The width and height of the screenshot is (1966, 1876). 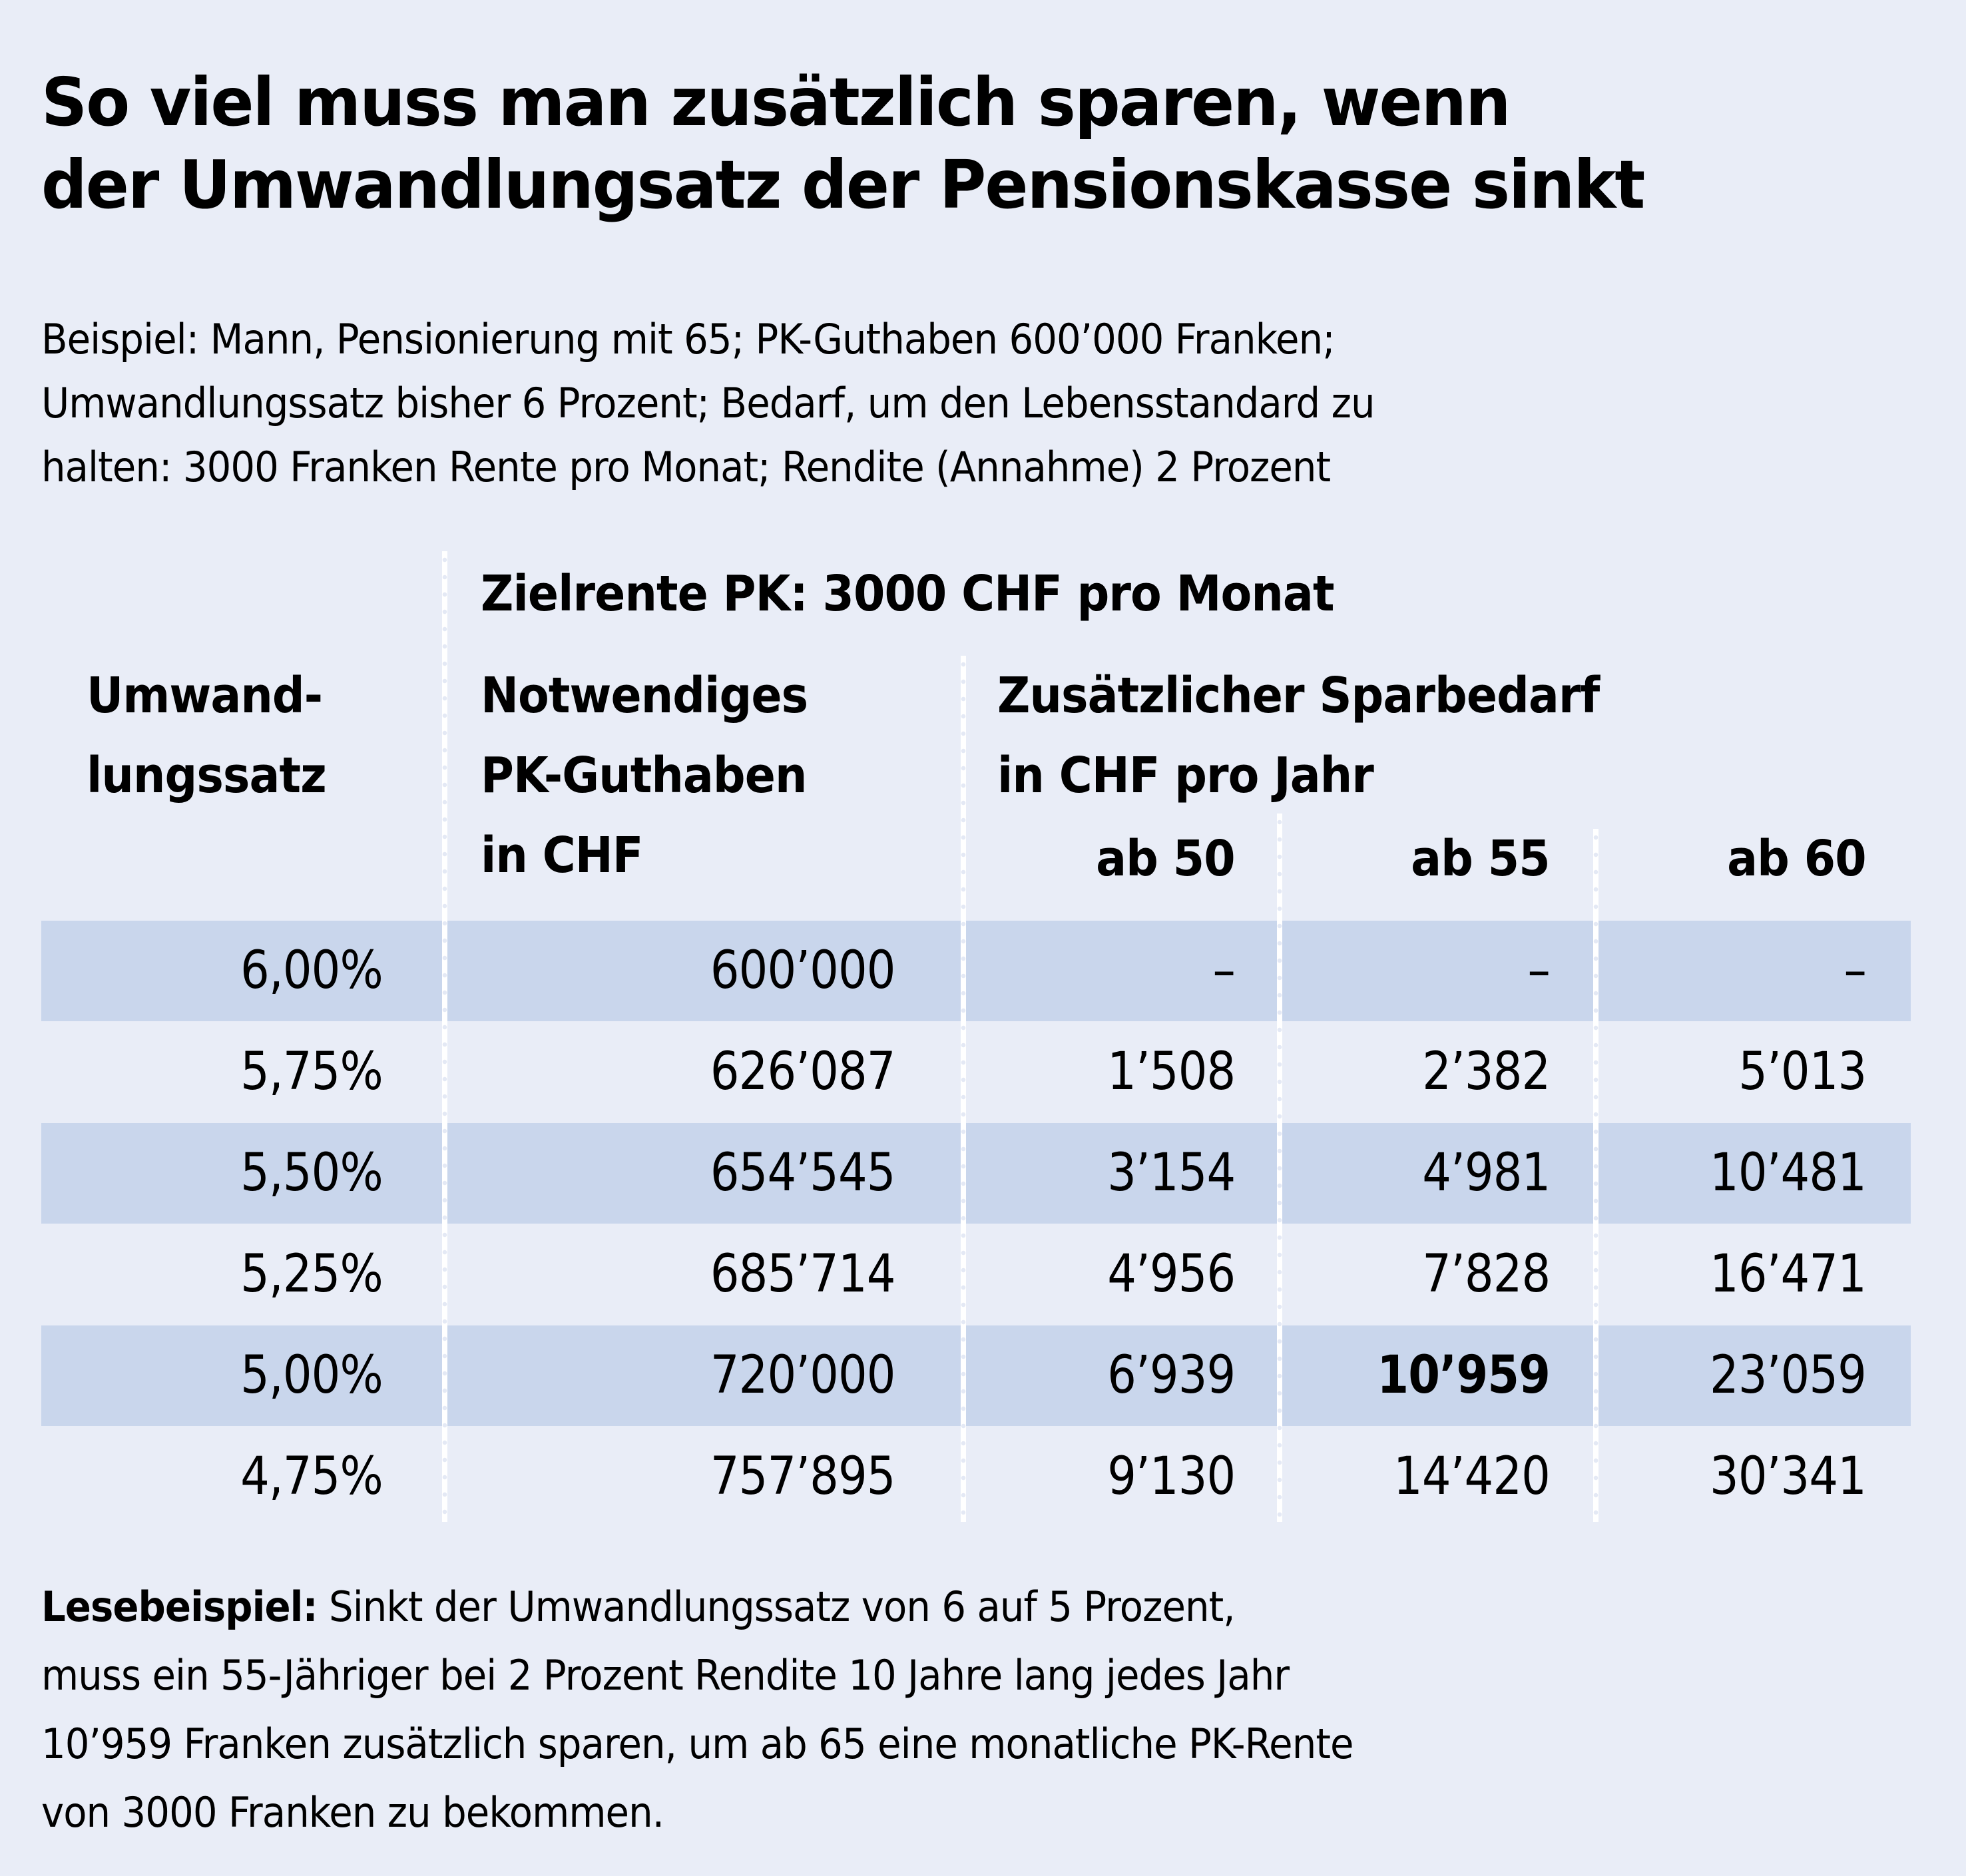 I want to click on table-cell-ab55: 7’828, so click(x=1486, y=1274).